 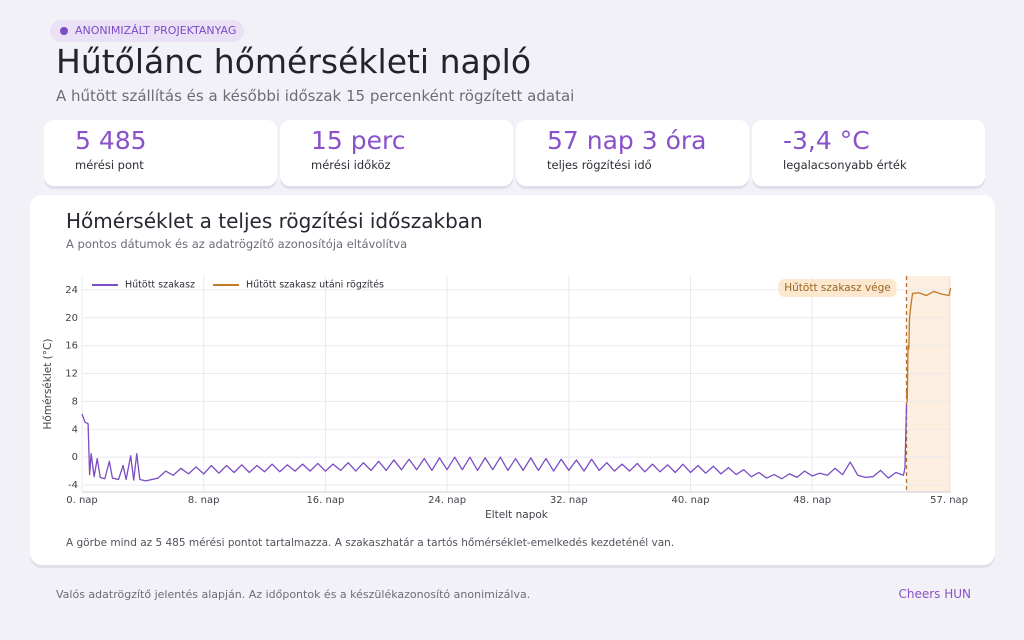 What do you see at coordinates (75, 429) in the screenshot?
I see `y-tick-label: 4` at bounding box center [75, 429].